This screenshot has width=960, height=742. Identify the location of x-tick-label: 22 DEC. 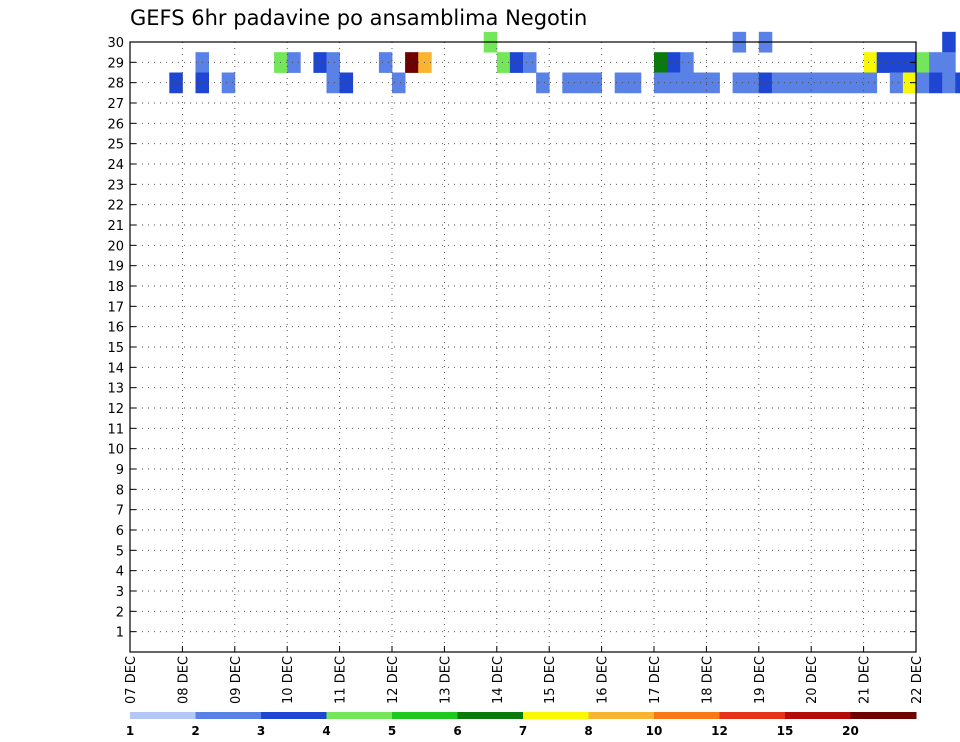
(917, 680).